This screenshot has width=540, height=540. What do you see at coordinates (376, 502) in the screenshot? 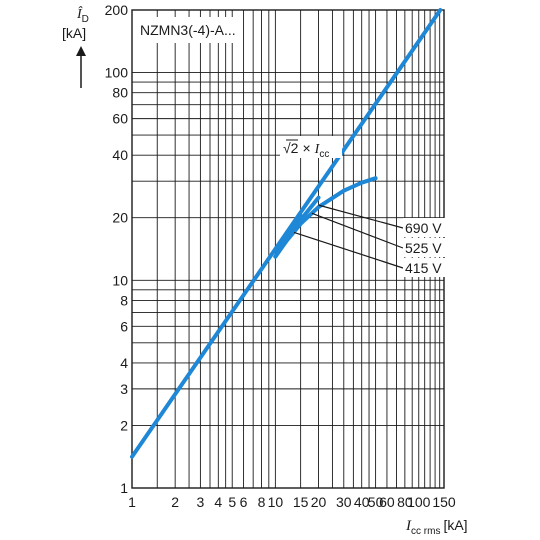
I see `x-tick-label: 50` at bounding box center [376, 502].